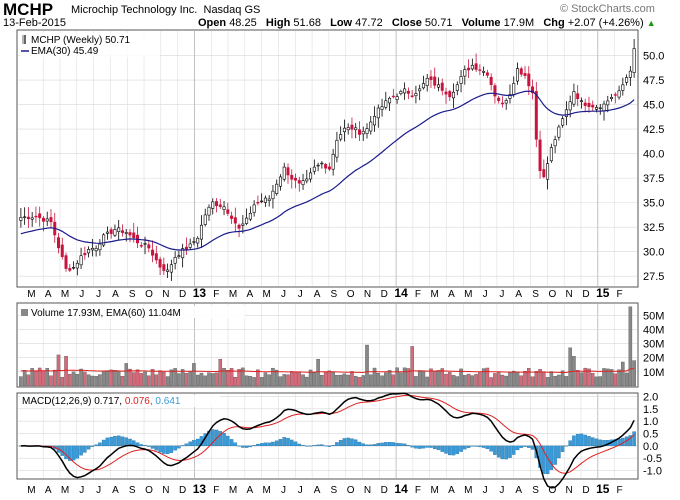  What do you see at coordinates (653, 359) in the screenshot?
I see `volume-tick-label: 20M` at bounding box center [653, 359].